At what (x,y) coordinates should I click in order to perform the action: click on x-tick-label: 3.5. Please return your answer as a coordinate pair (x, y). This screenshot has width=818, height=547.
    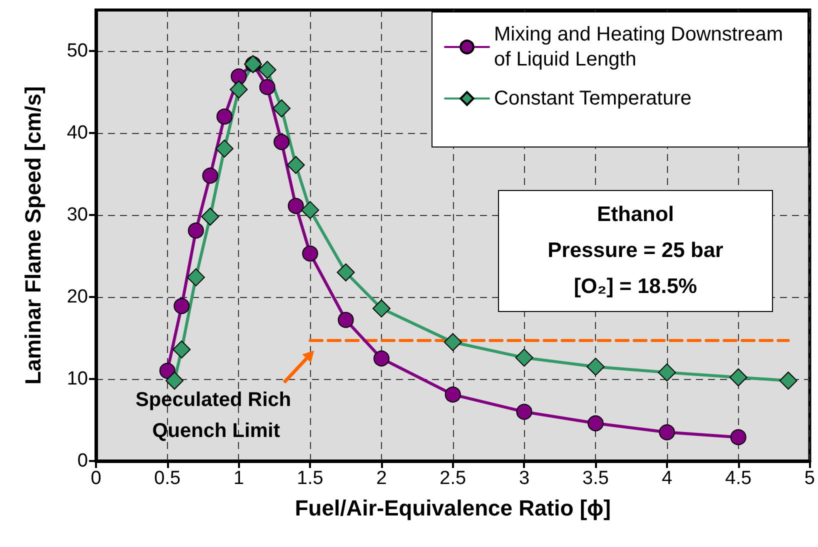
    Looking at the image, I should click on (595, 478).